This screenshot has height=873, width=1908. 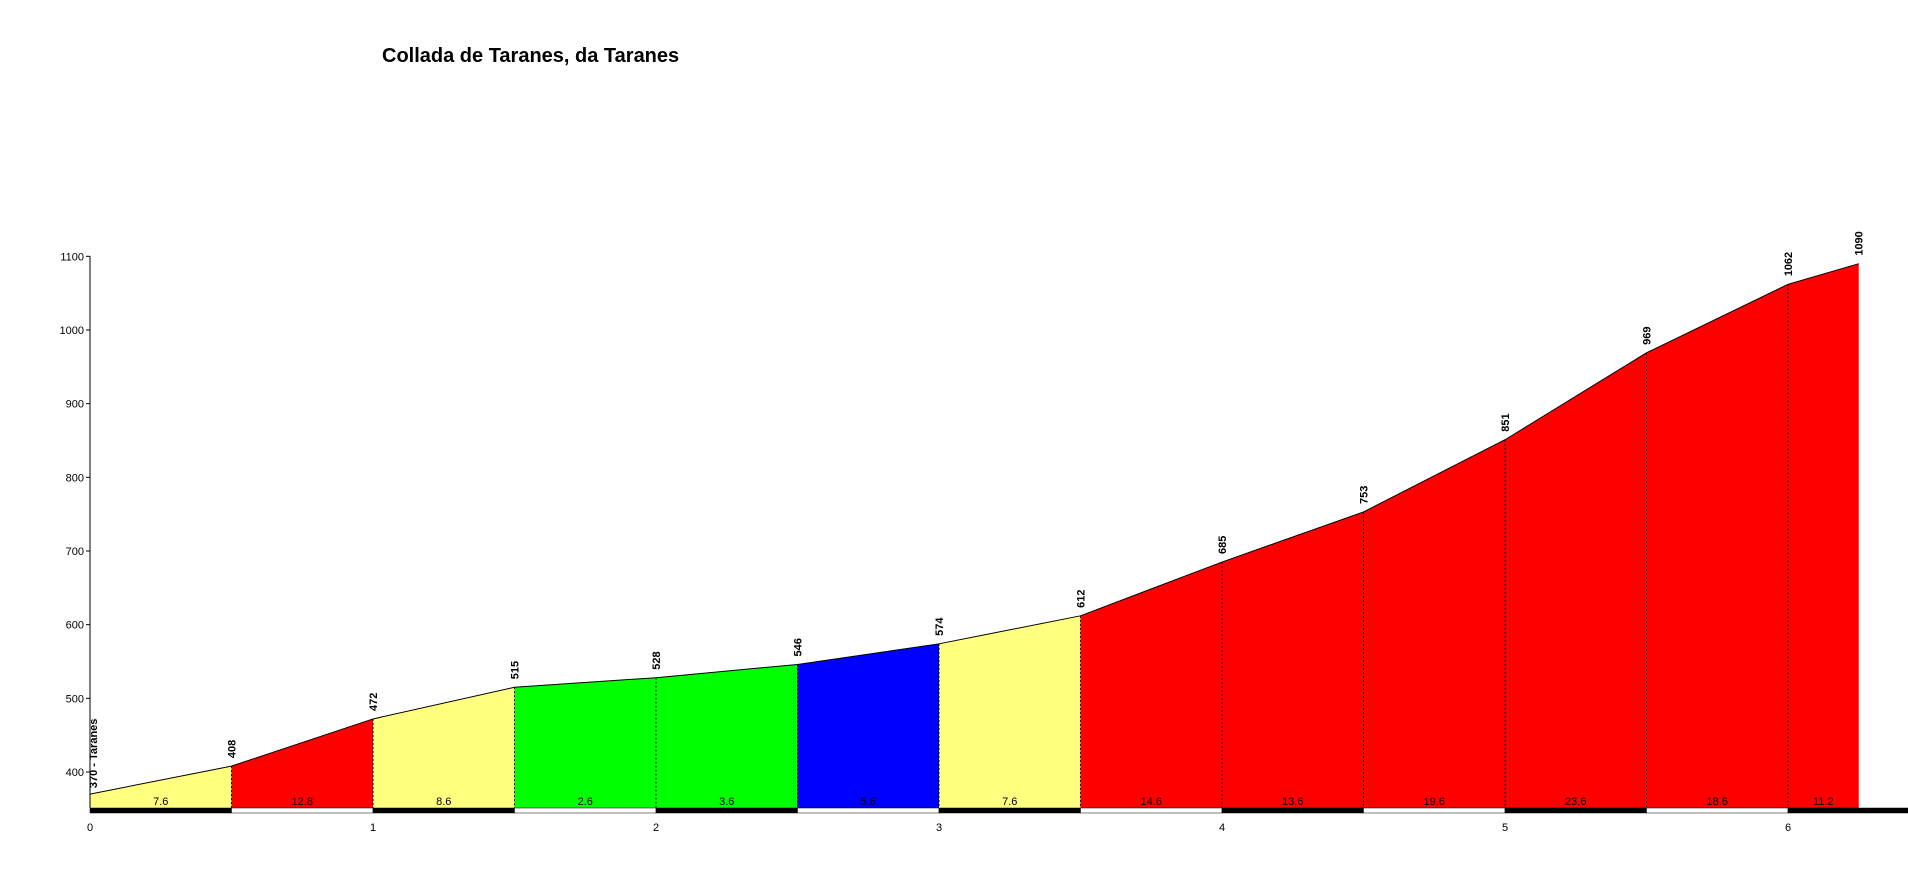 I want to click on grade-label: 11.2, so click(x=1823, y=802).